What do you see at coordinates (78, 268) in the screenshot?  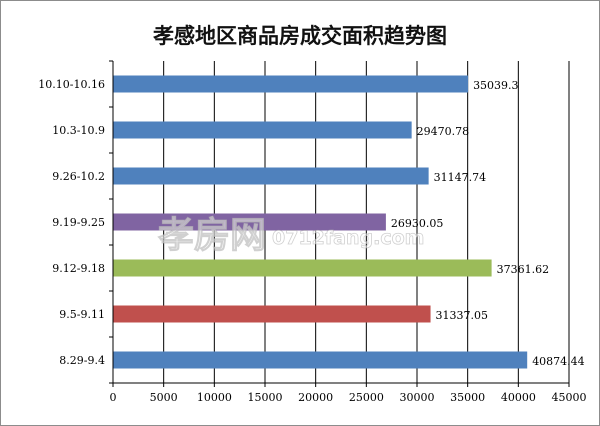 I see `category-label: 9.12-9.18` at bounding box center [78, 268].